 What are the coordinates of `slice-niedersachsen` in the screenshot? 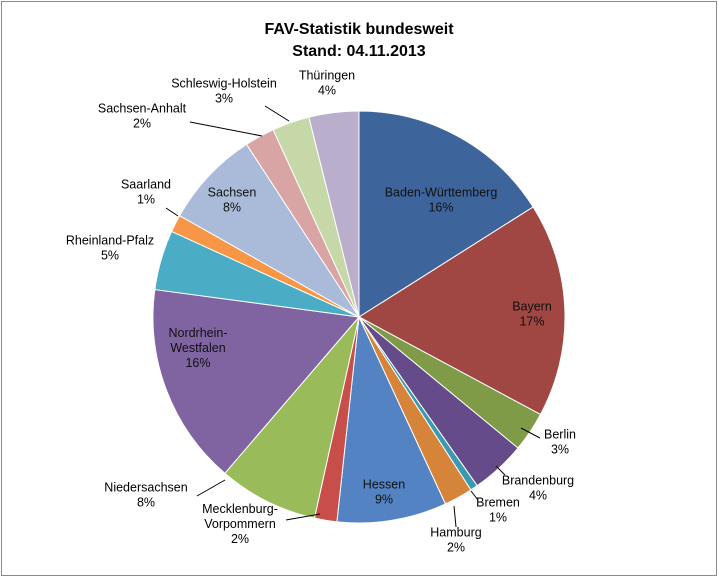 It's located at (292, 417).